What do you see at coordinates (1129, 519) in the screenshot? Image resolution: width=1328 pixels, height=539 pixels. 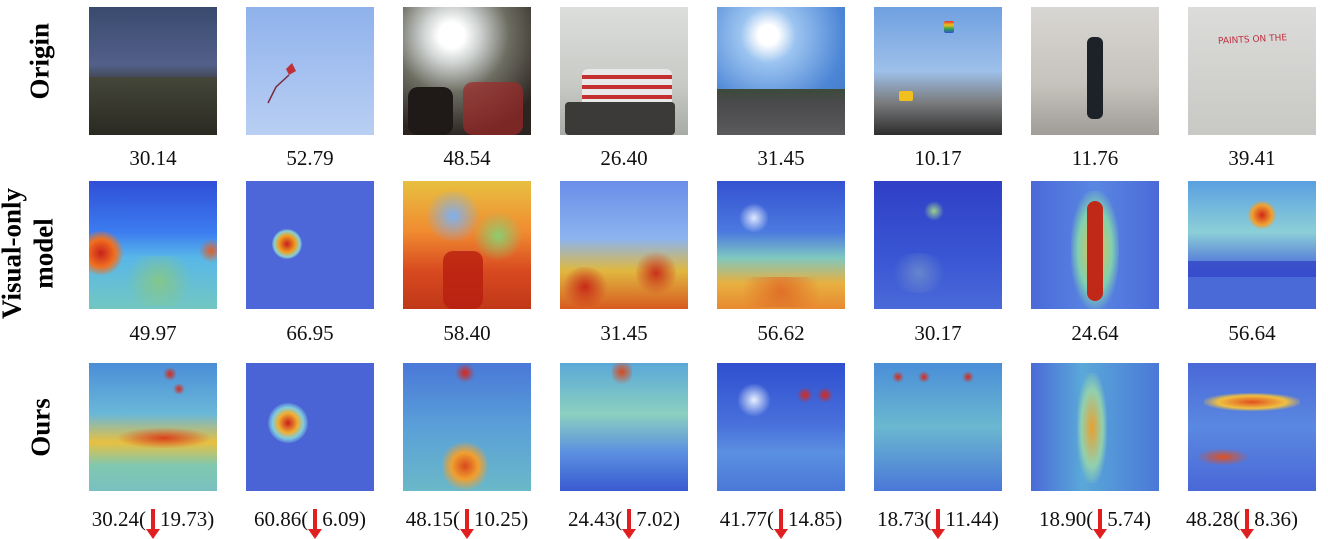 I see `ours-drop-value-7: 5.74)` at bounding box center [1129, 519].